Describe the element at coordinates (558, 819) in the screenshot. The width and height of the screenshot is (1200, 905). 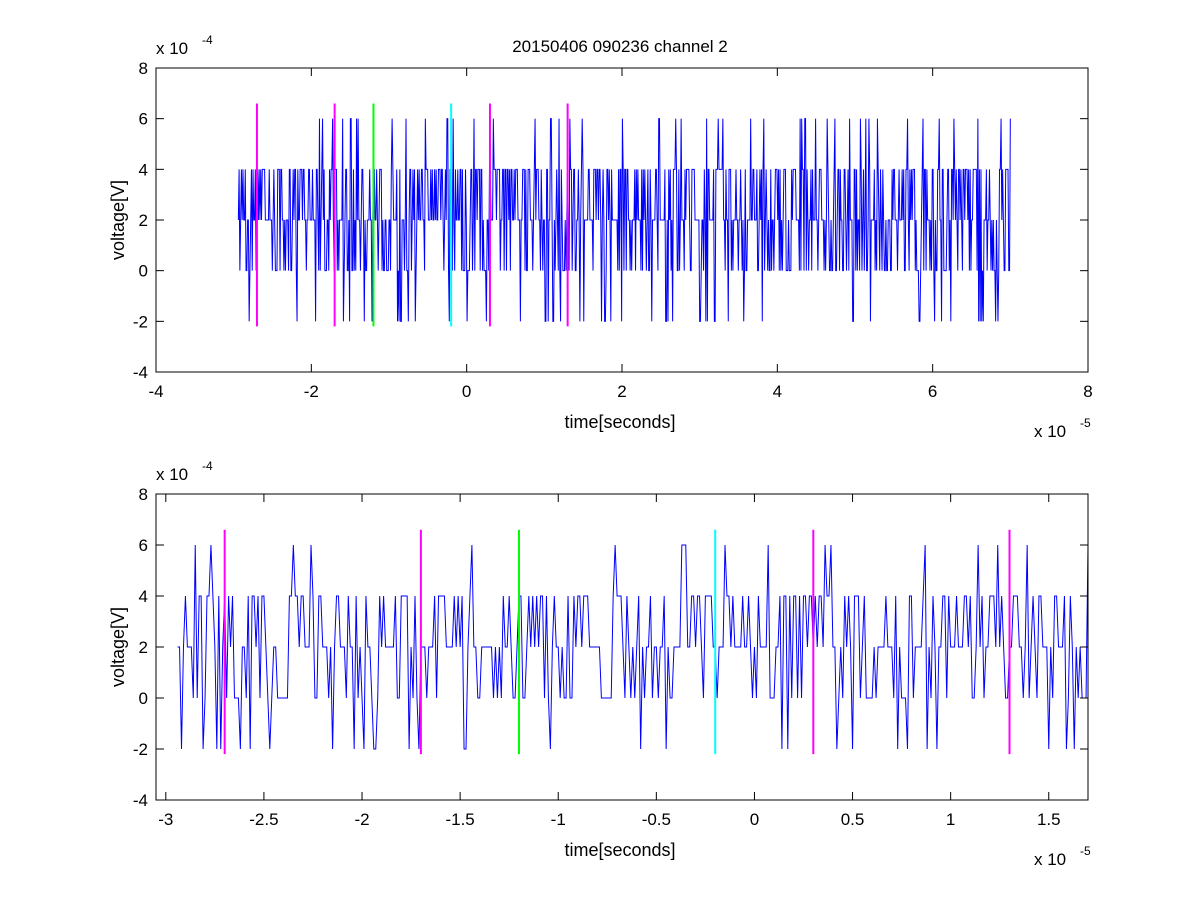
I see `x-tick-label: -1` at that location.